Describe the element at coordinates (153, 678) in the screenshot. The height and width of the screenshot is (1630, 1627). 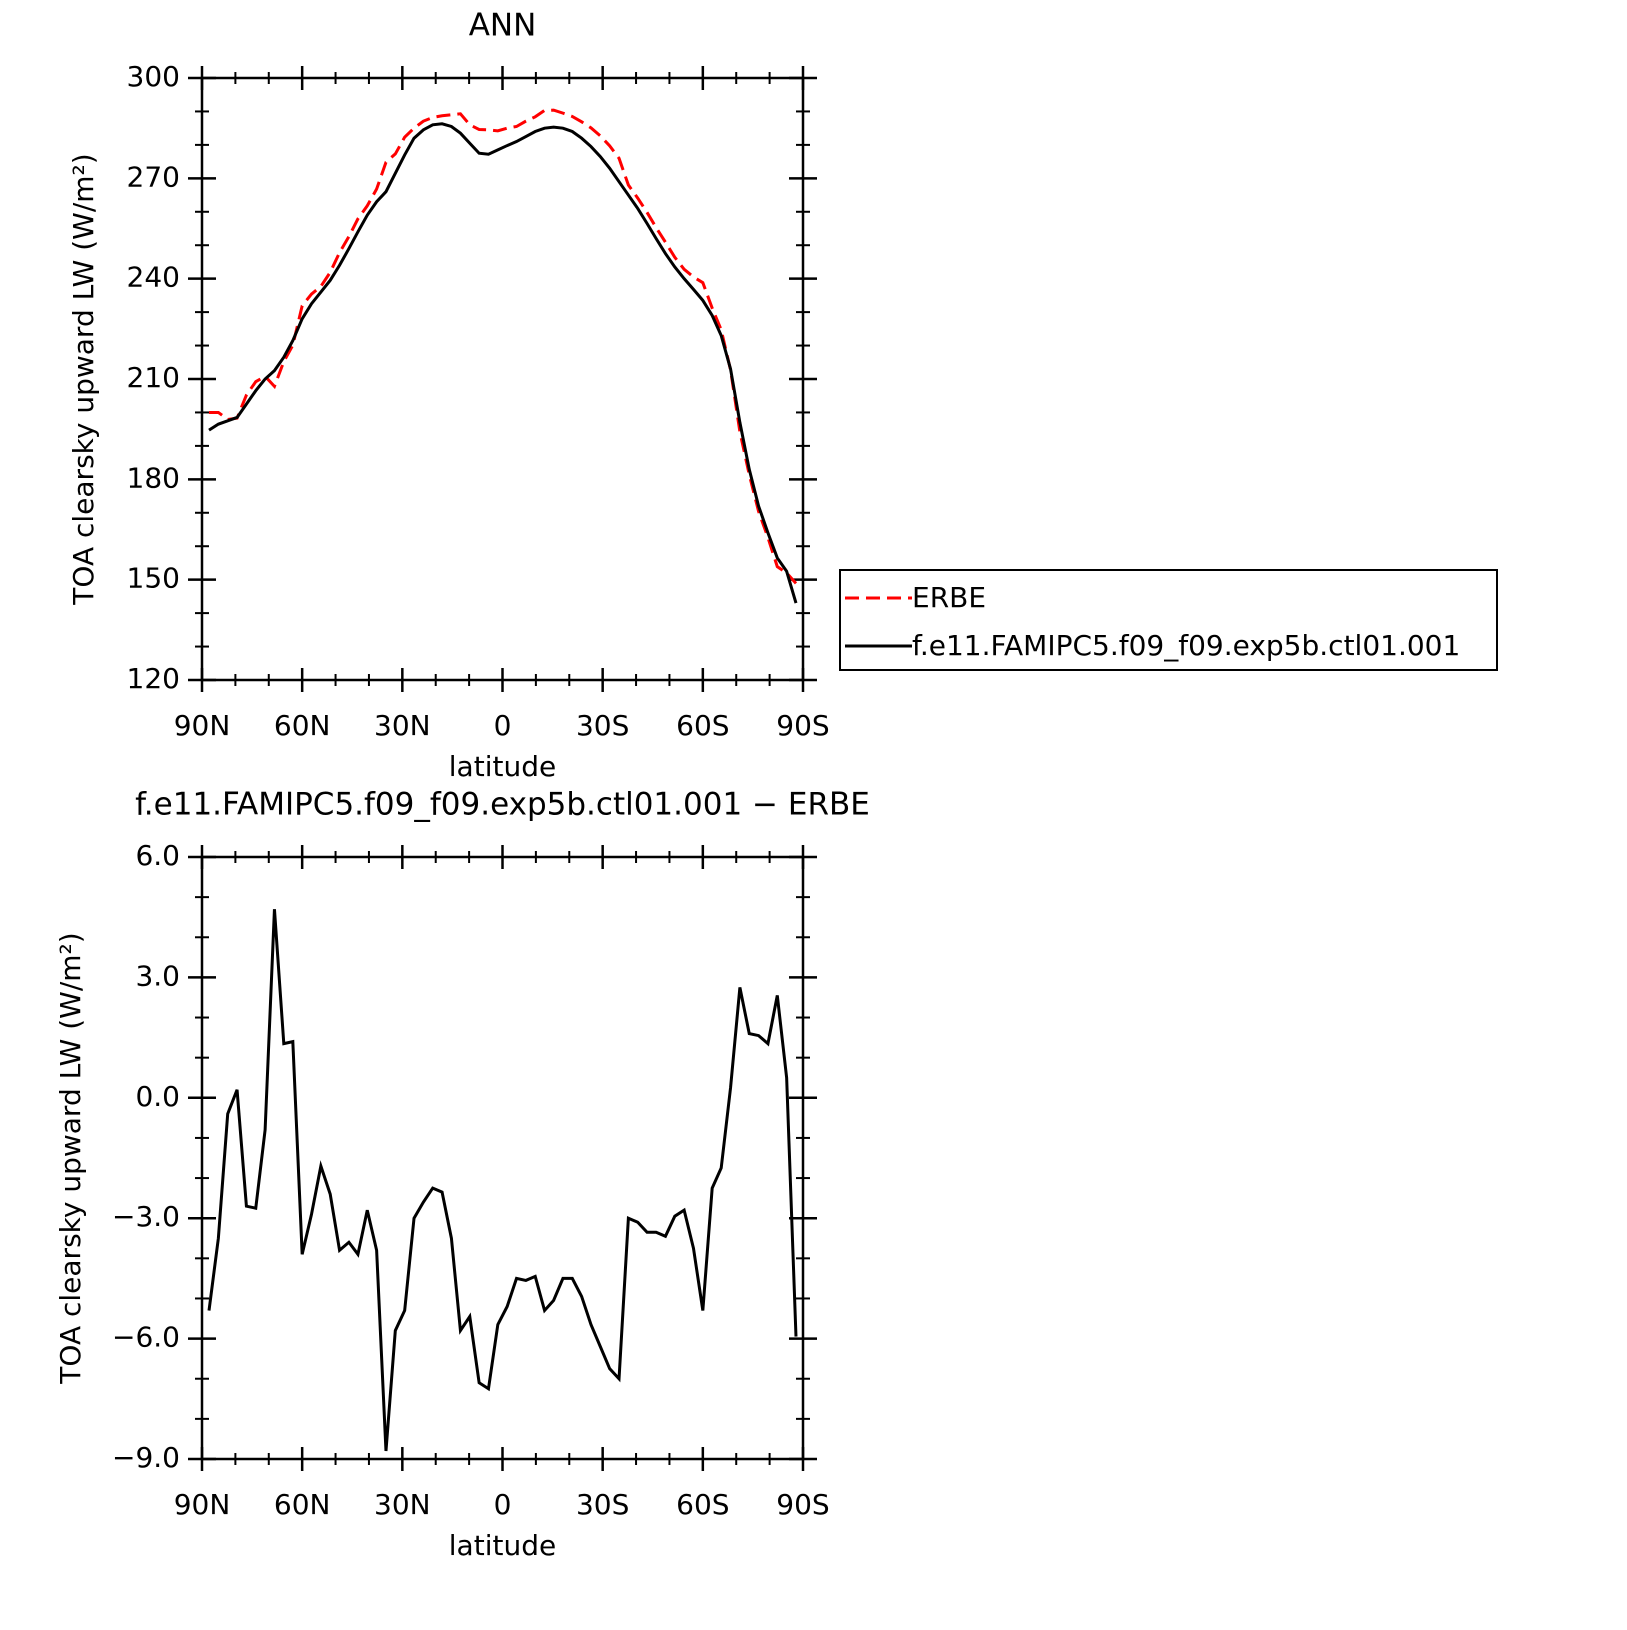
I see `y-tick-label: 120` at that location.